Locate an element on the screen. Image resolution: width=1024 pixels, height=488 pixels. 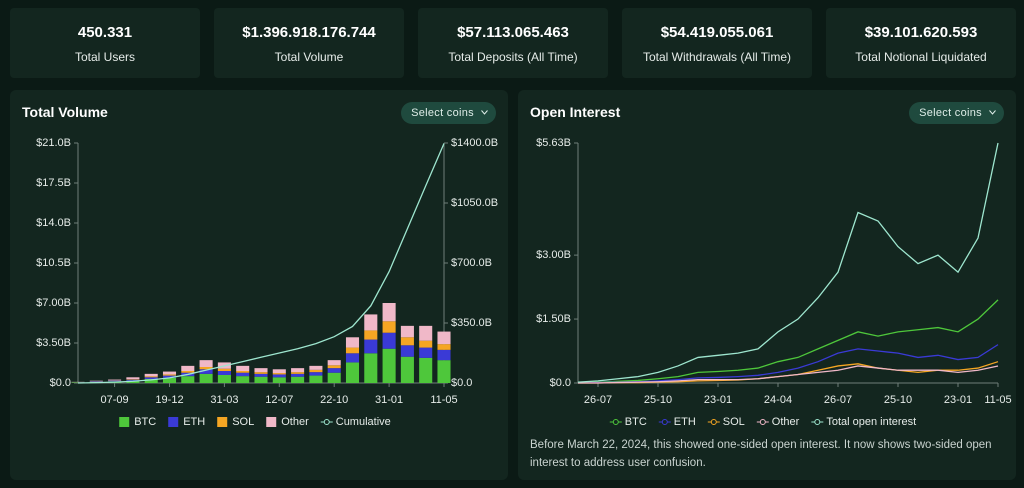
y2-tick-label: $700.0B is located at coordinates (471, 263).